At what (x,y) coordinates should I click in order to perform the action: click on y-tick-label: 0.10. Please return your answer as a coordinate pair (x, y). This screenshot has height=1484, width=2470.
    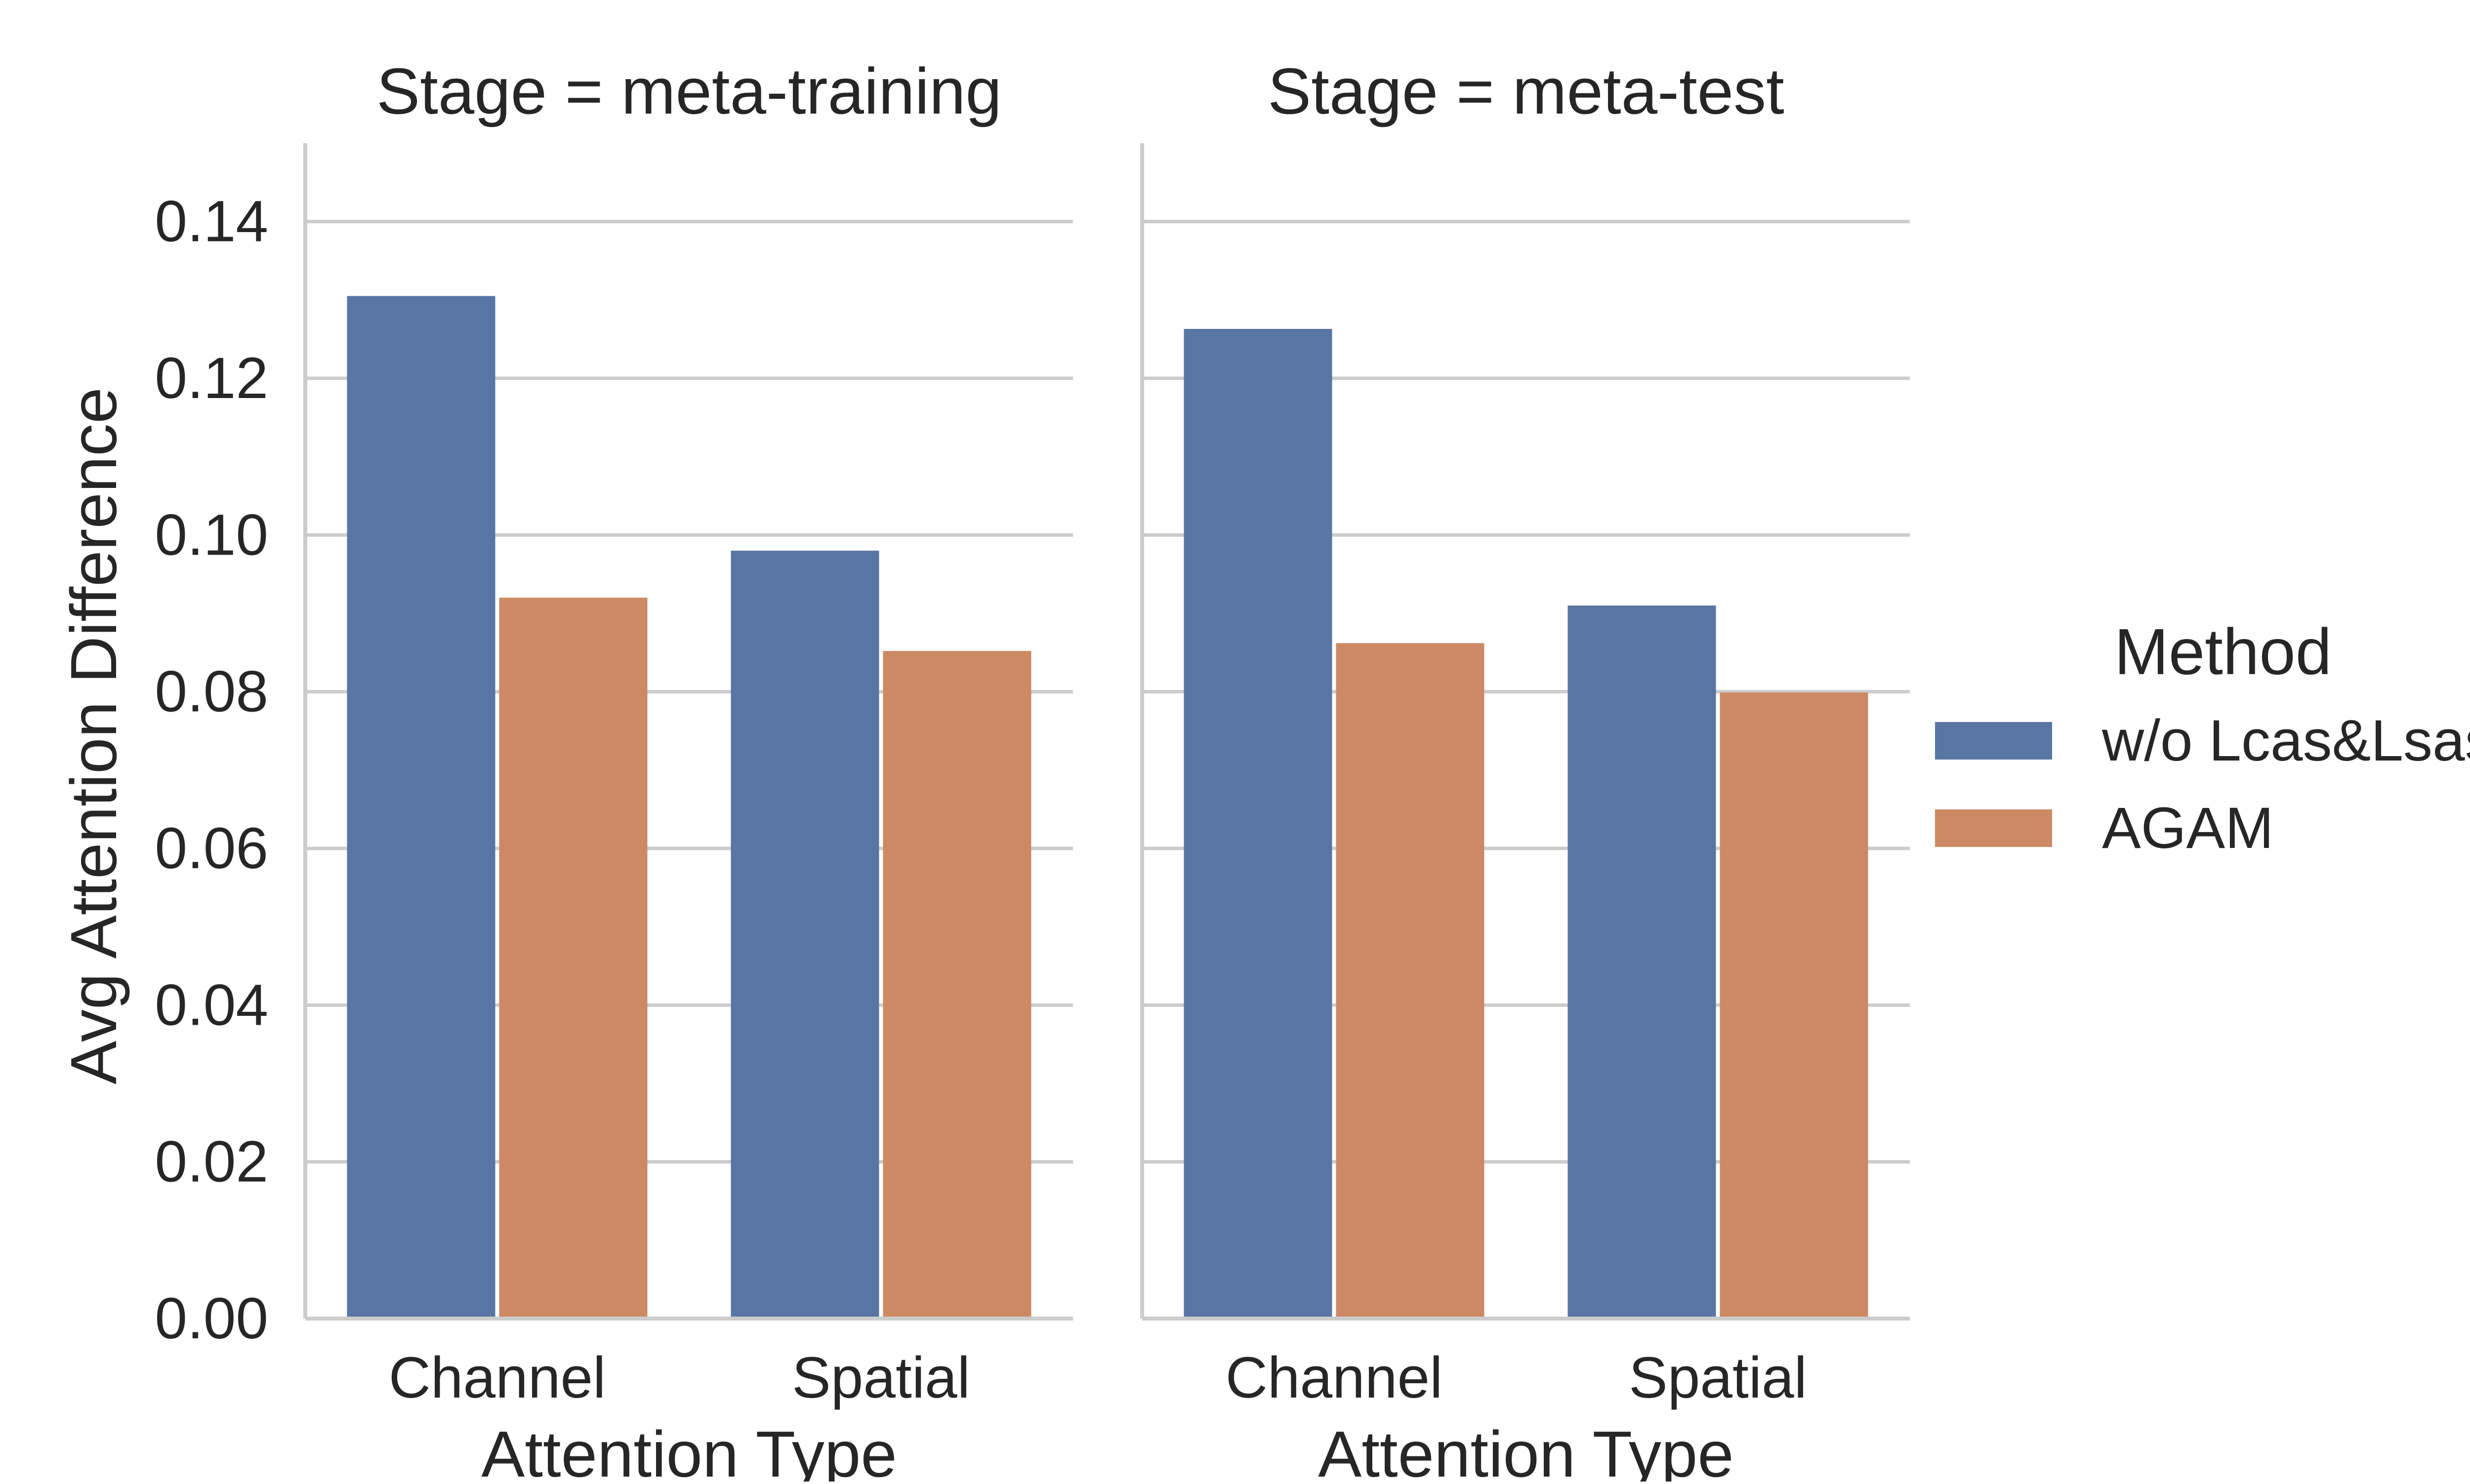
    Looking at the image, I should click on (211, 535).